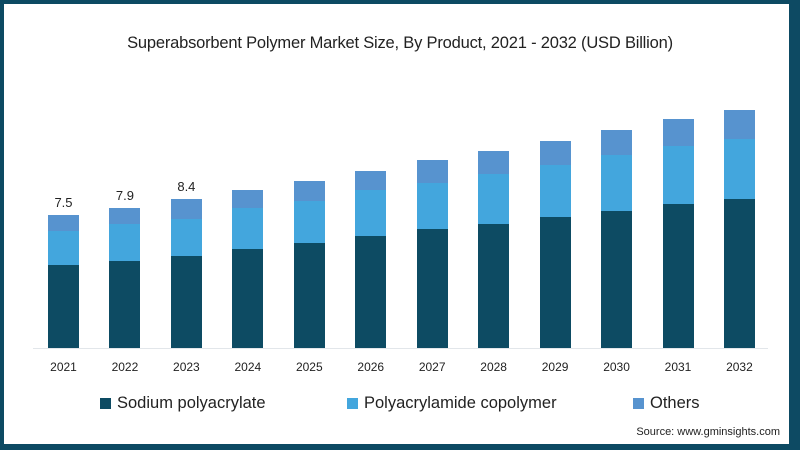  What do you see at coordinates (432, 367) in the screenshot?
I see `x-tick-label-2027: 2027` at bounding box center [432, 367].